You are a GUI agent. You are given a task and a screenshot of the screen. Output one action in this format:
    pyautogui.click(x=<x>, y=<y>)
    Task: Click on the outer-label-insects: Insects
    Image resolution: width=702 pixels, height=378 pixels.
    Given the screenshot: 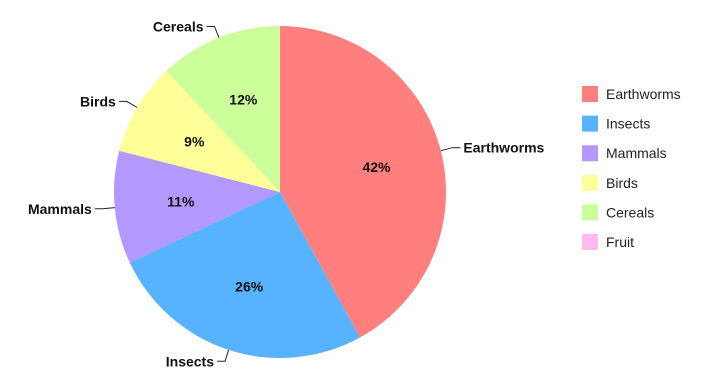 What is the action you would take?
    pyautogui.click(x=190, y=361)
    